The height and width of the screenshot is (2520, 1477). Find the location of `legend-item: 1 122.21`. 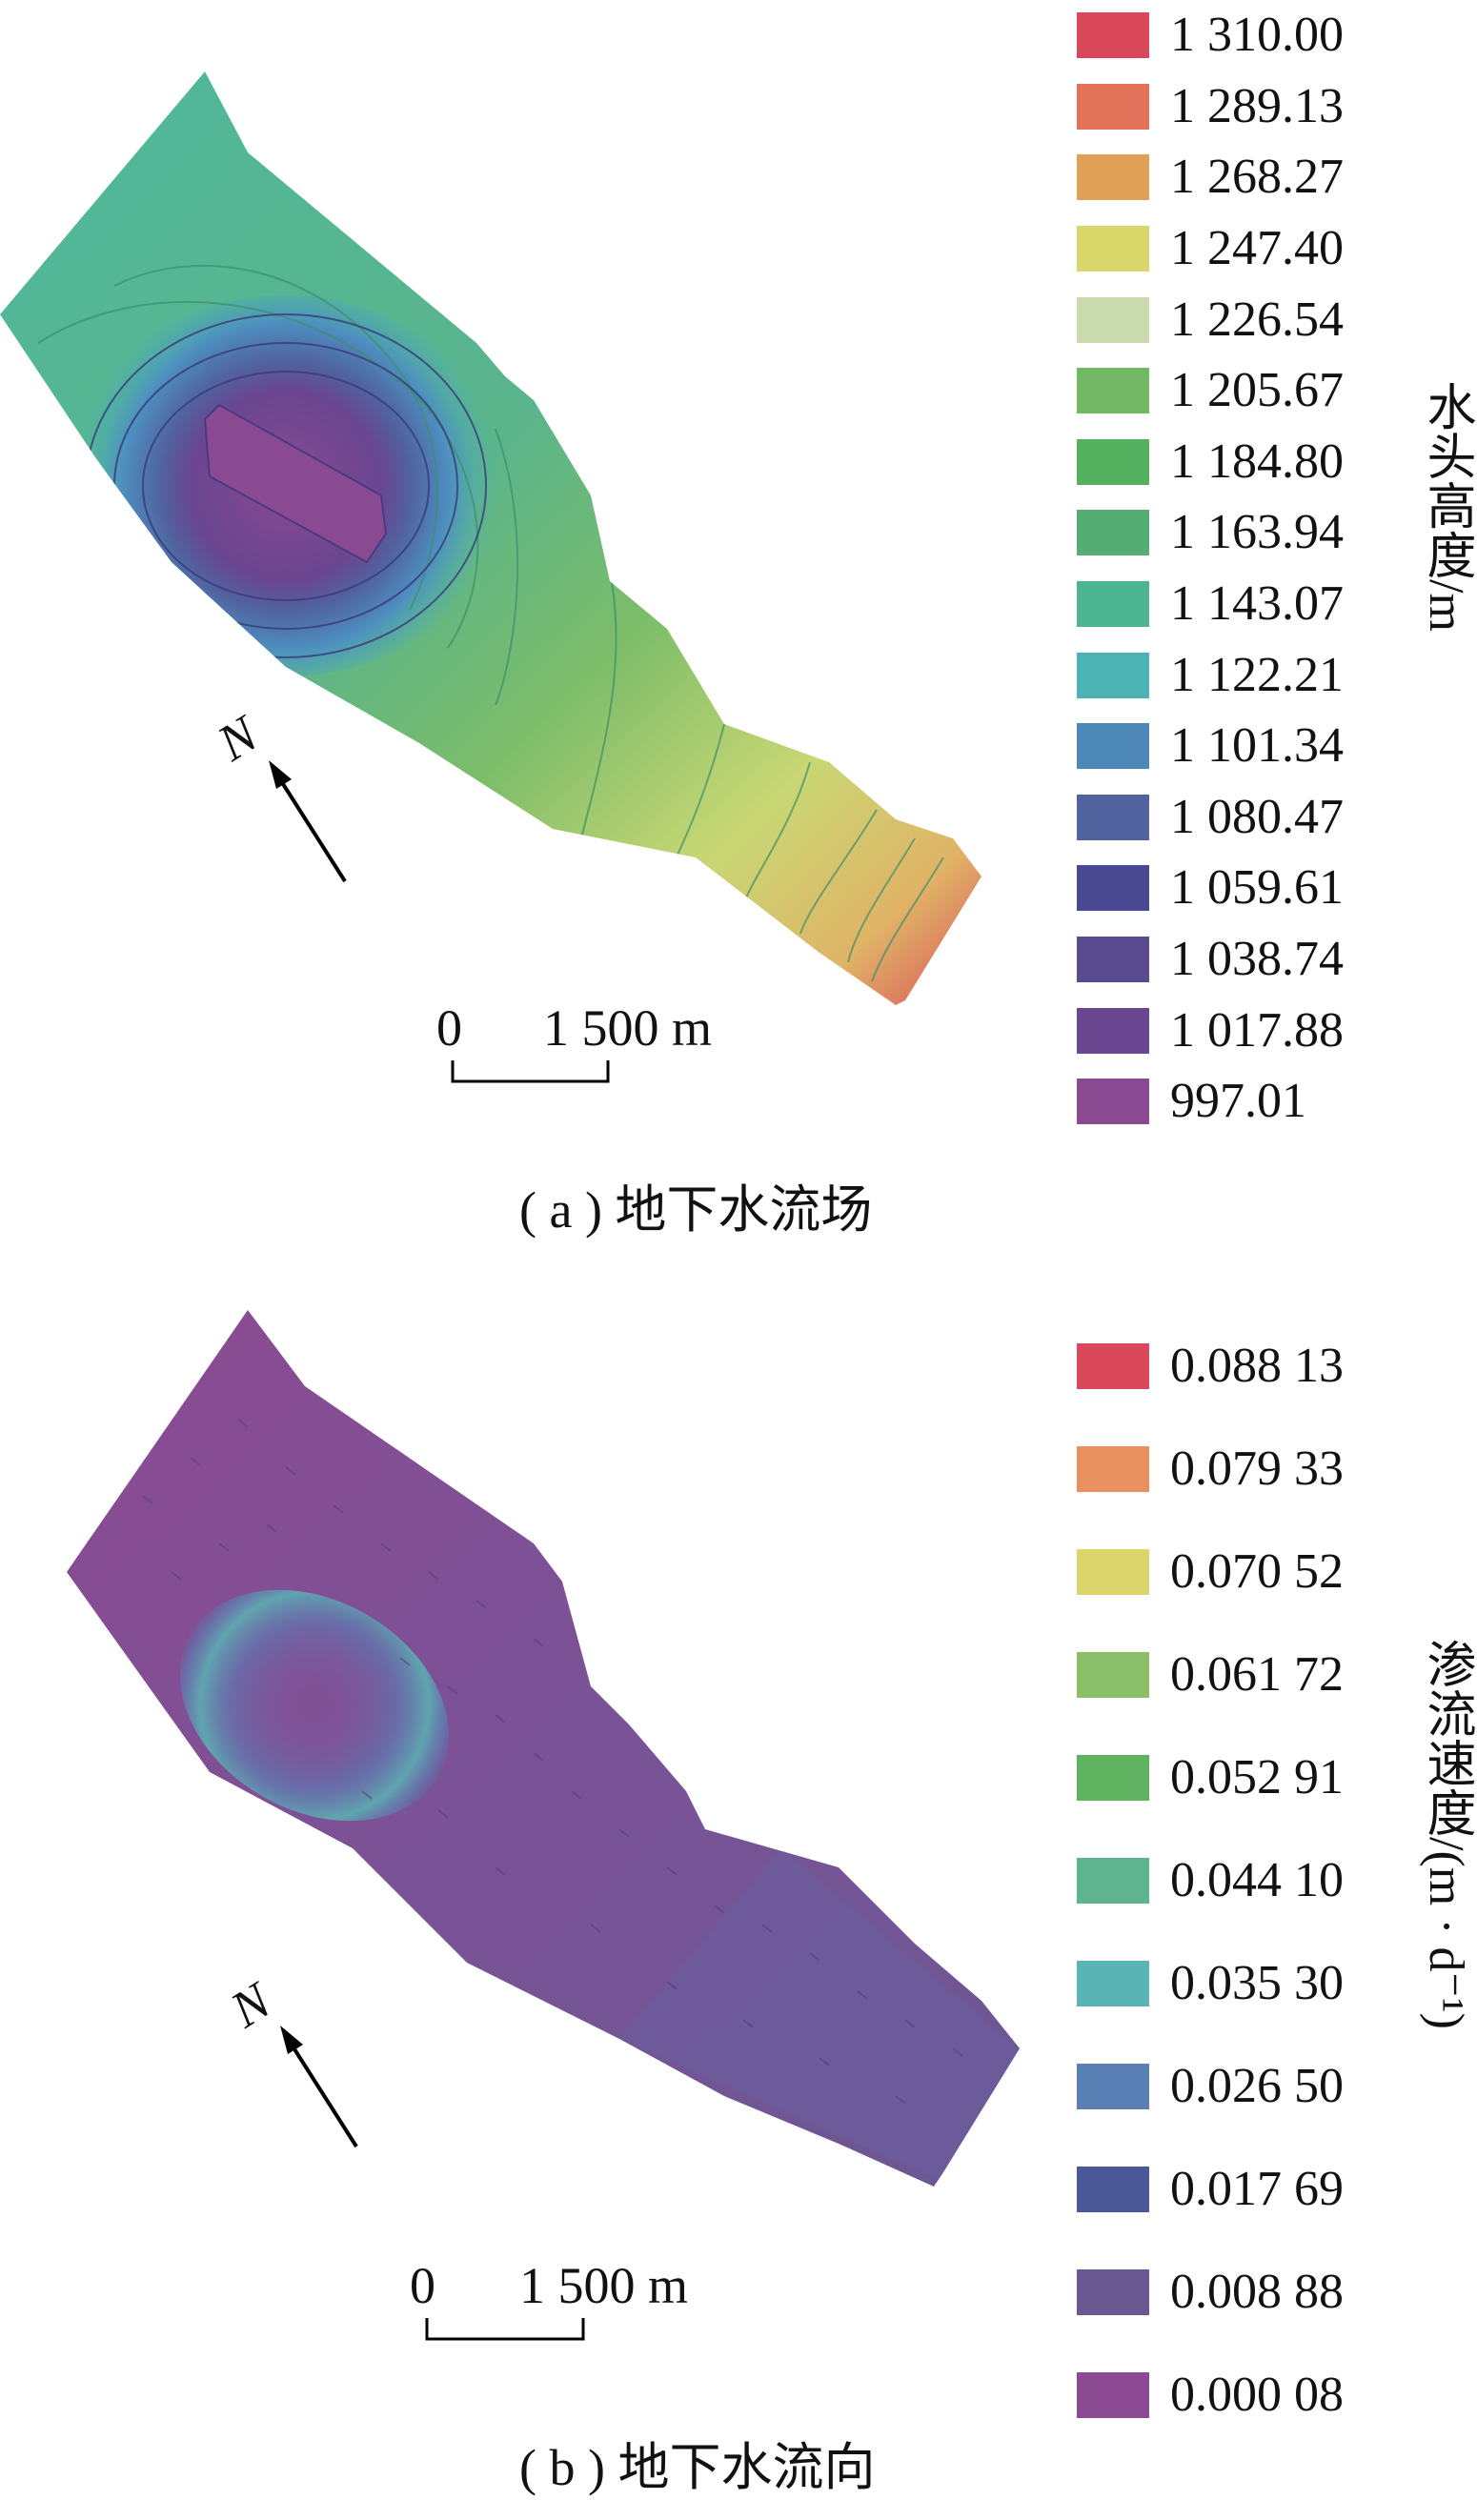

legend-item: 1 122.21 is located at coordinates (1210, 675).